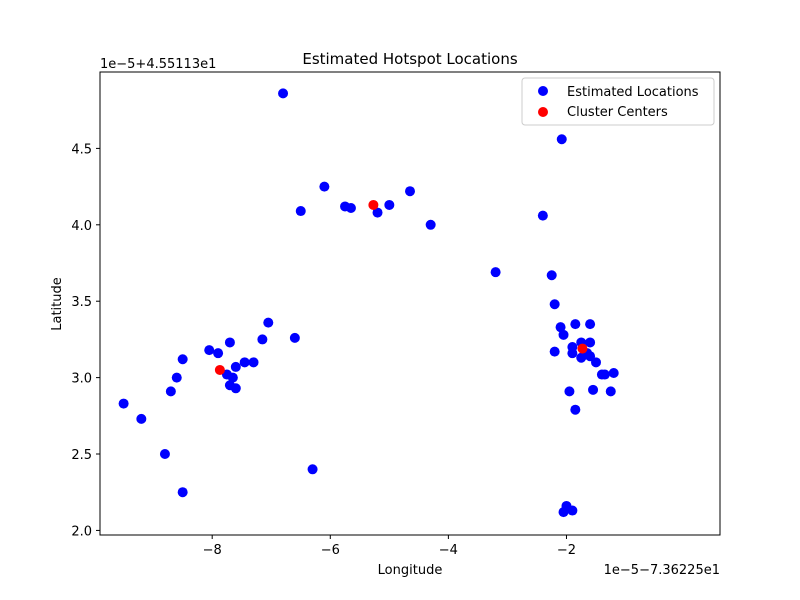  What do you see at coordinates (212, 550) in the screenshot?
I see `x-tick-label: −8` at bounding box center [212, 550].